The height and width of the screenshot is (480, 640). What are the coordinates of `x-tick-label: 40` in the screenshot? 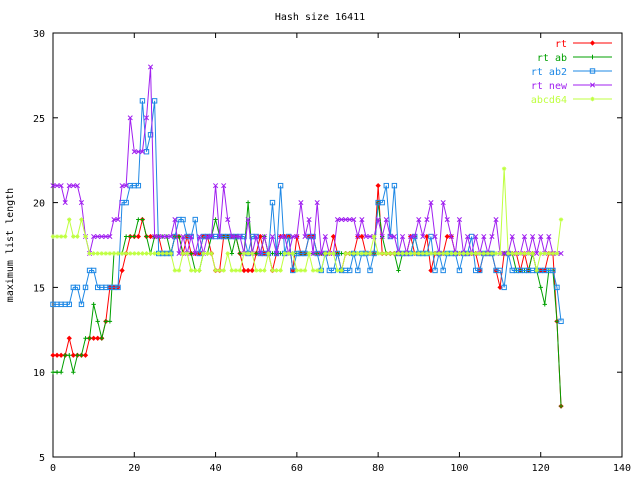 It's located at (216, 468).